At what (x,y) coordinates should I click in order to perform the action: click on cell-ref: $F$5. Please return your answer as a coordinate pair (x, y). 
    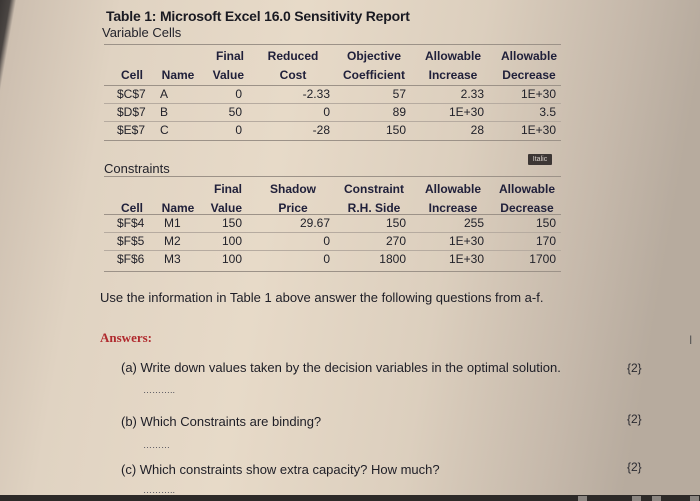
    Looking at the image, I should click on (131, 241).